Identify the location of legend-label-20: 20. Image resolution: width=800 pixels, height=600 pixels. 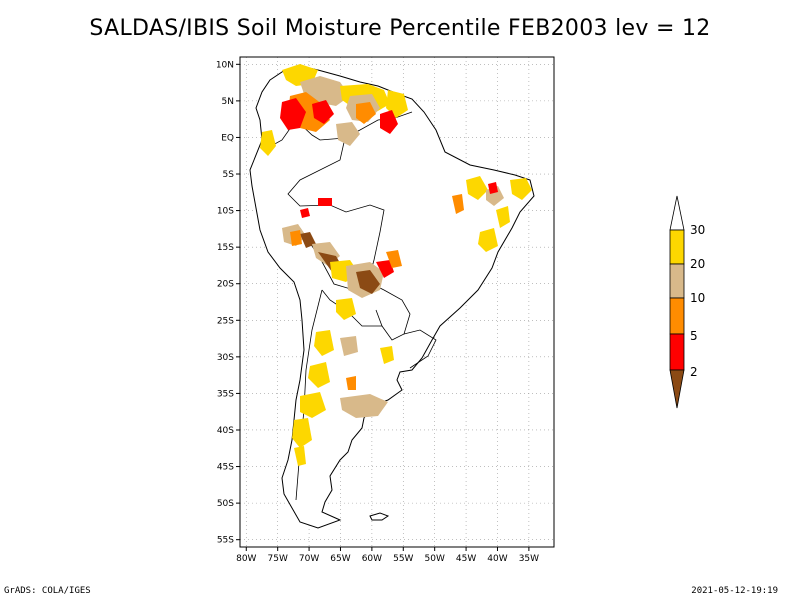
(697, 264).